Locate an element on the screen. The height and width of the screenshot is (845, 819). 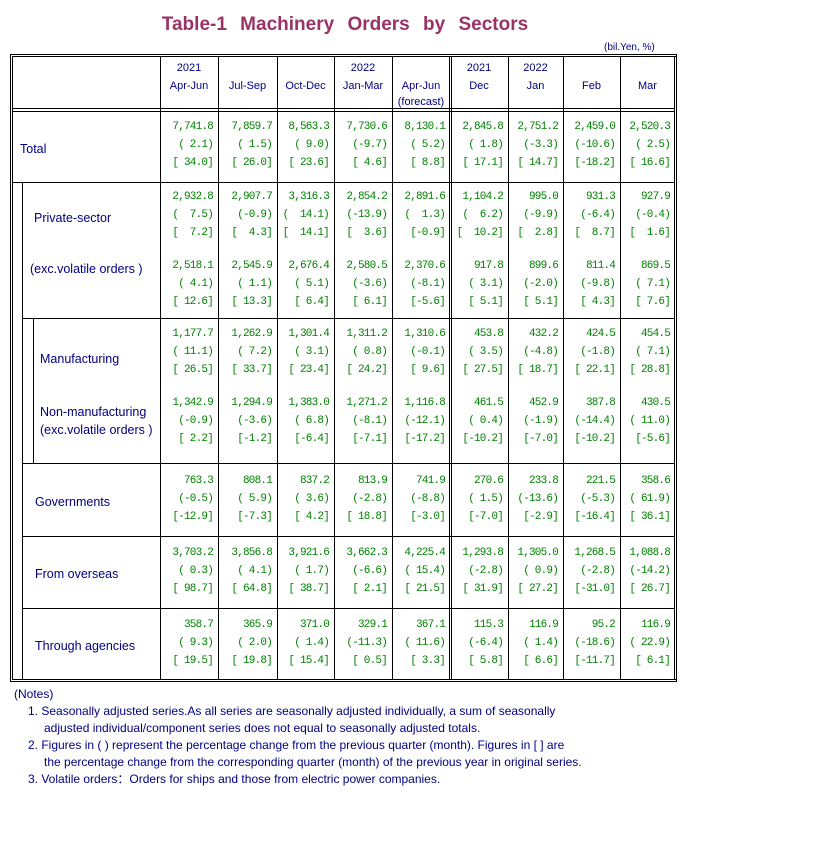
value-cell: 995.0 is located at coordinates (543, 197).